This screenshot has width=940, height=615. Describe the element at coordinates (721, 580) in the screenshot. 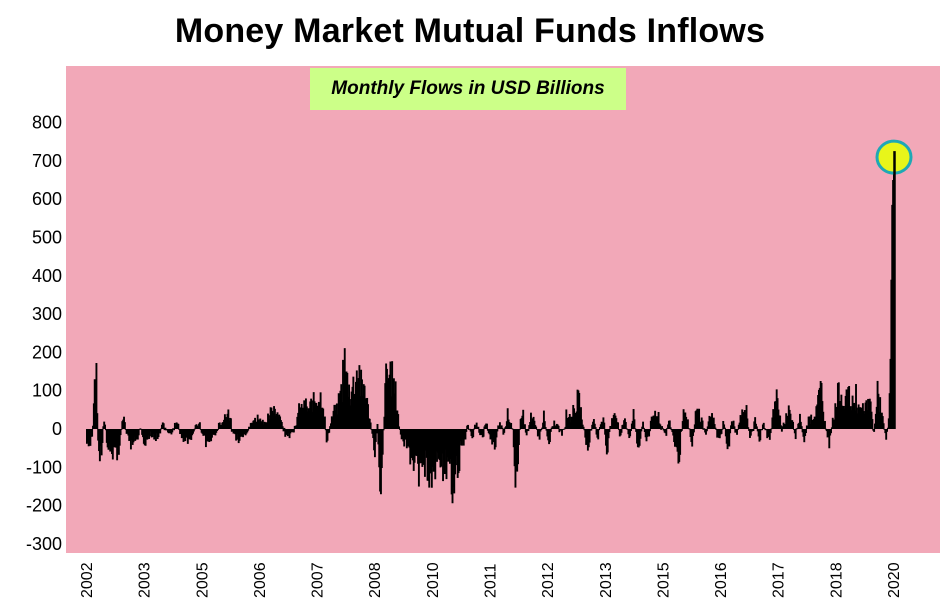

I see `x-tick-label: 2016` at that location.